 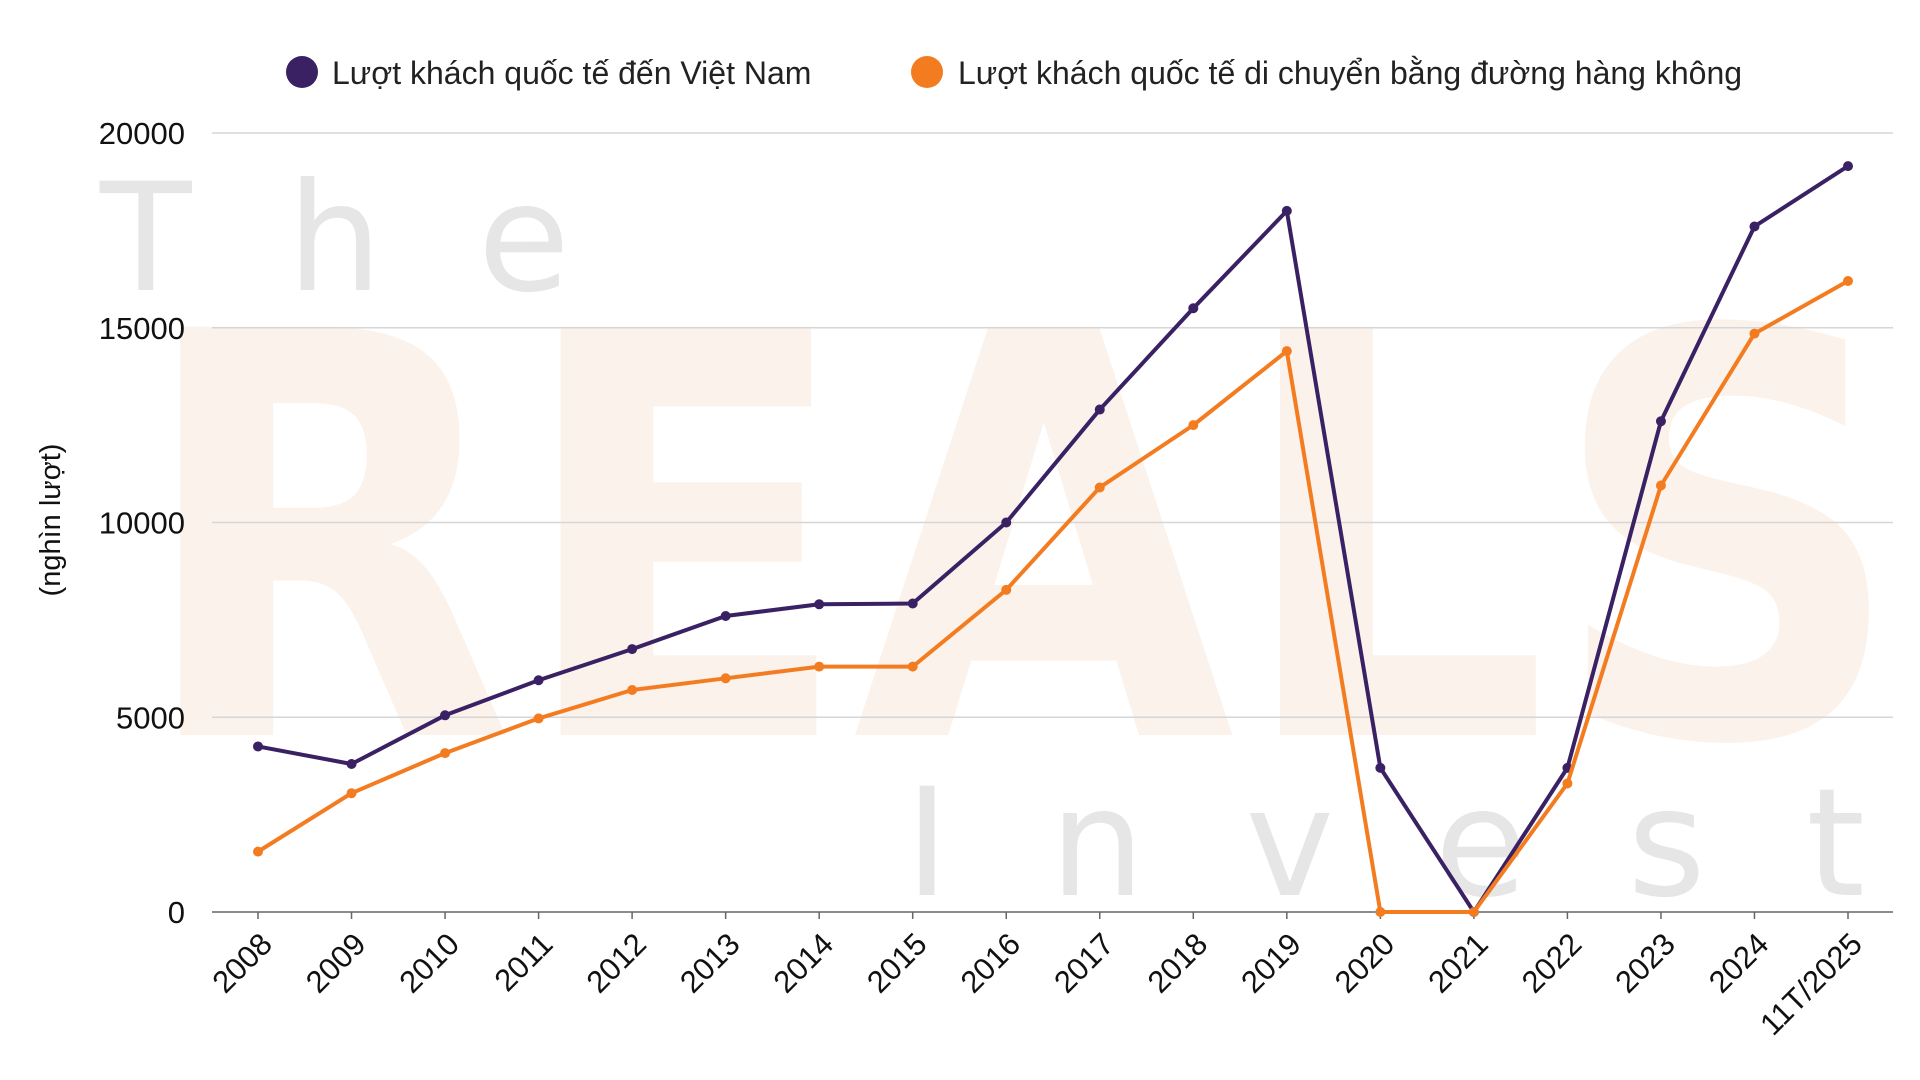 I want to click on x-tick-label-2017: 2017, so click(x=1084, y=963).